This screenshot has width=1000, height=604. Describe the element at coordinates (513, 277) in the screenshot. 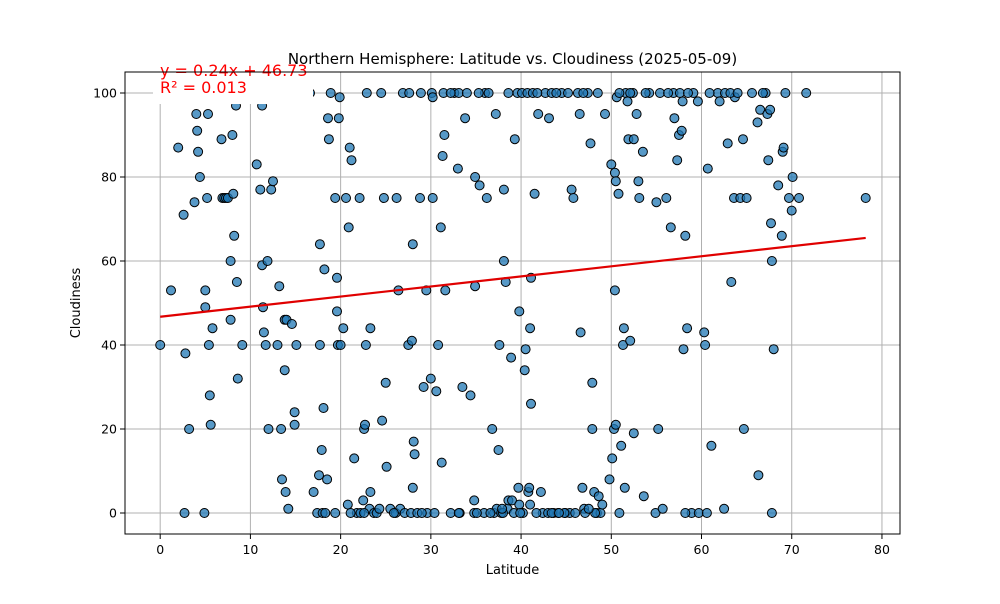

I see `regression-line` at that location.